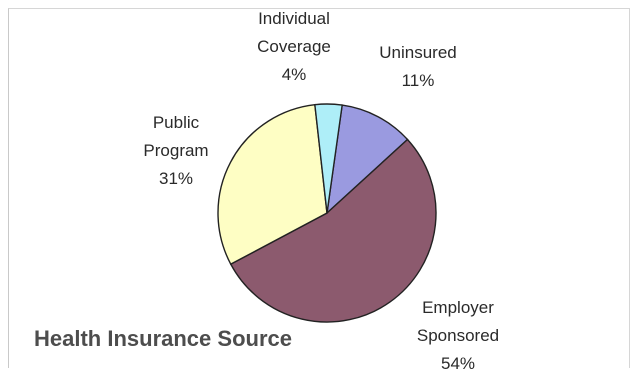 This screenshot has height=369, width=636. What do you see at coordinates (418, 66) in the screenshot?
I see `slice-label-uninsured: Uninsured 11%` at bounding box center [418, 66].